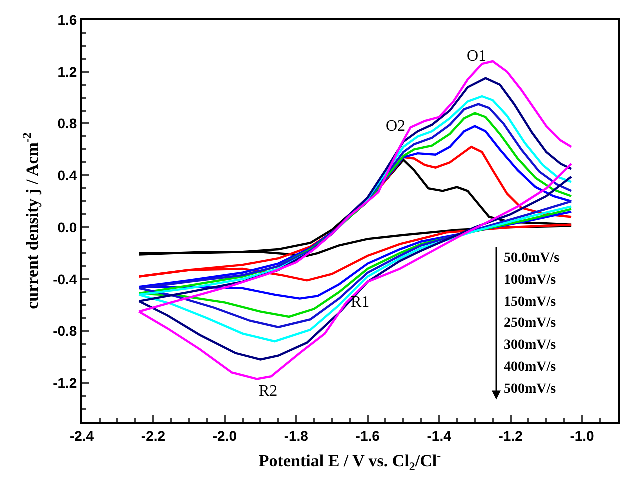 The width and height of the screenshot is (638, 481). What do you see at coordinates (530, 323) in the screenshot?
I see `annotation: 250mV/s` at bounding box center [530, 323].